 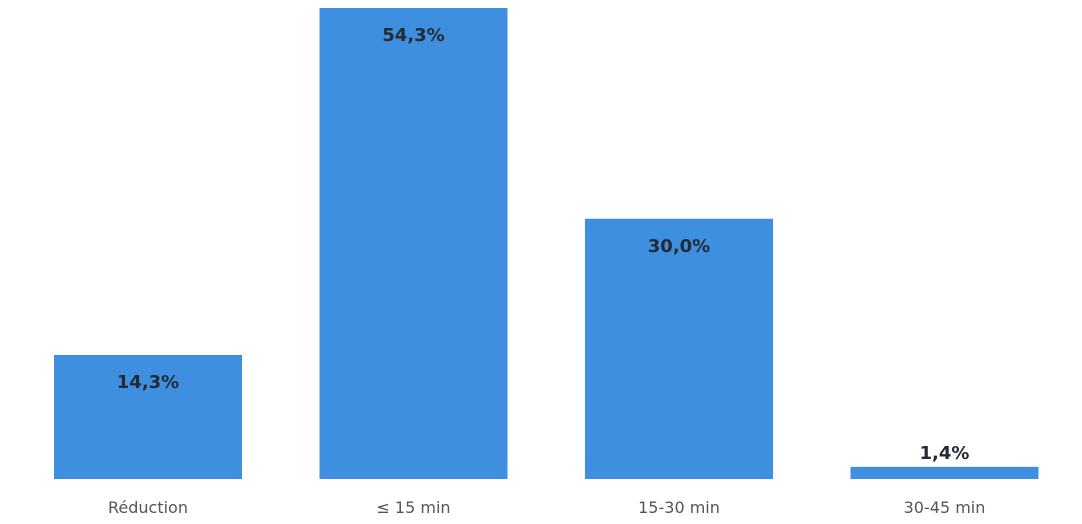 I want to click on category-axis: Réduction ≤ 15 min 15-30 min 30-45 min, so click(x=546, y=507).